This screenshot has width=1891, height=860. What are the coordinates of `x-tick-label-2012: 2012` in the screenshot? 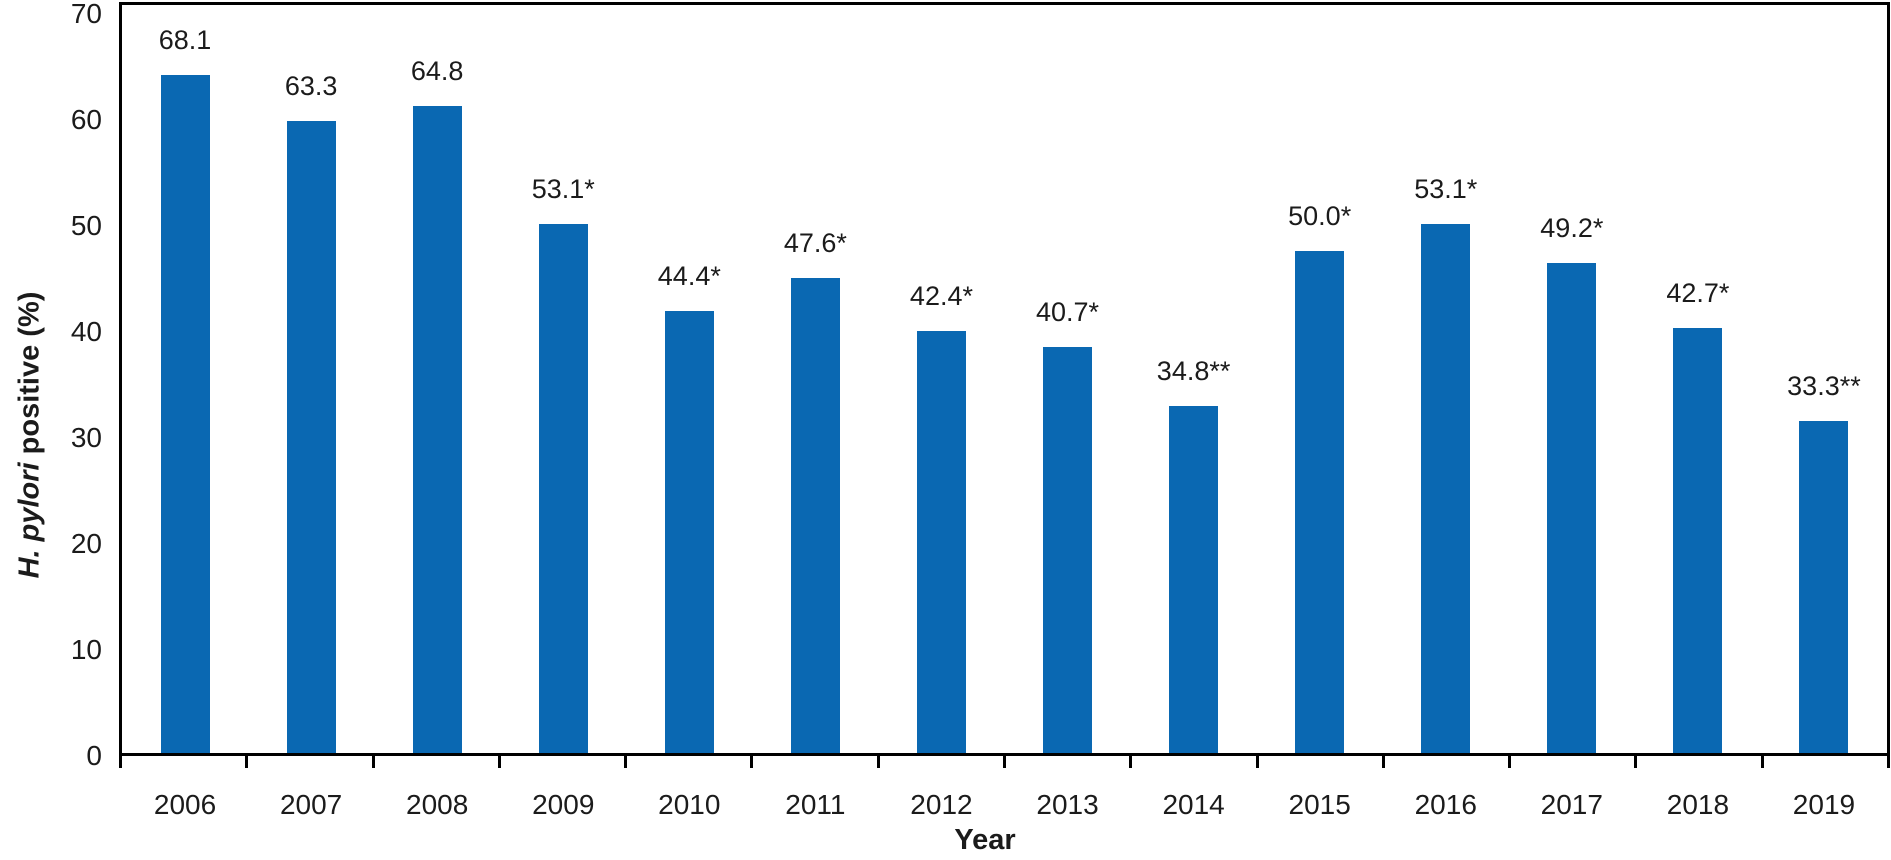 It's located at (941, 804).